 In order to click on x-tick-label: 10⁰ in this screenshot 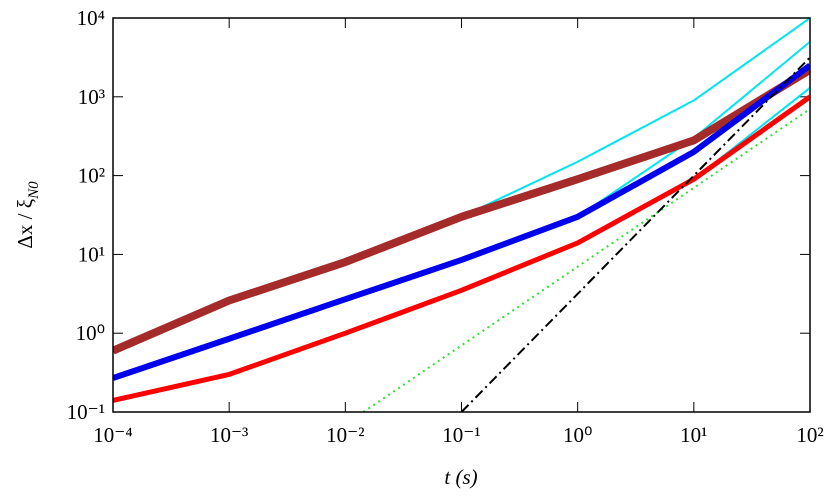, I will do `click(577, 435)`.